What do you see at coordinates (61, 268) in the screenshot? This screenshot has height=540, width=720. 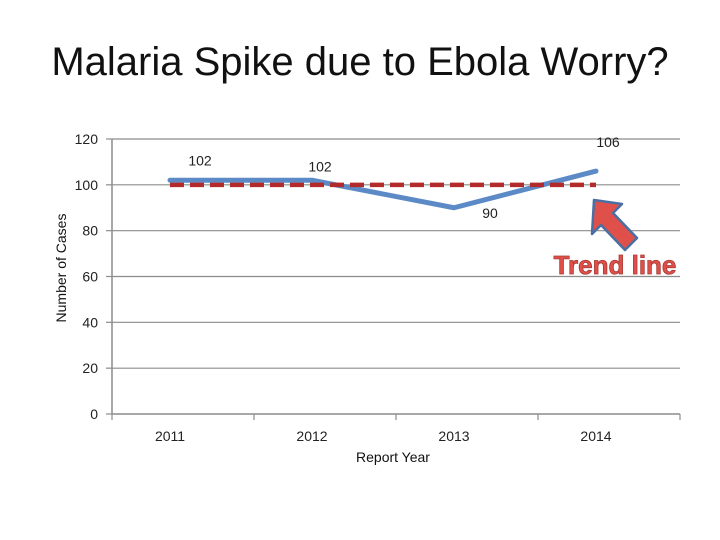 I see `y-axis-title: Number of Cases` at bounding box center [61, 268].